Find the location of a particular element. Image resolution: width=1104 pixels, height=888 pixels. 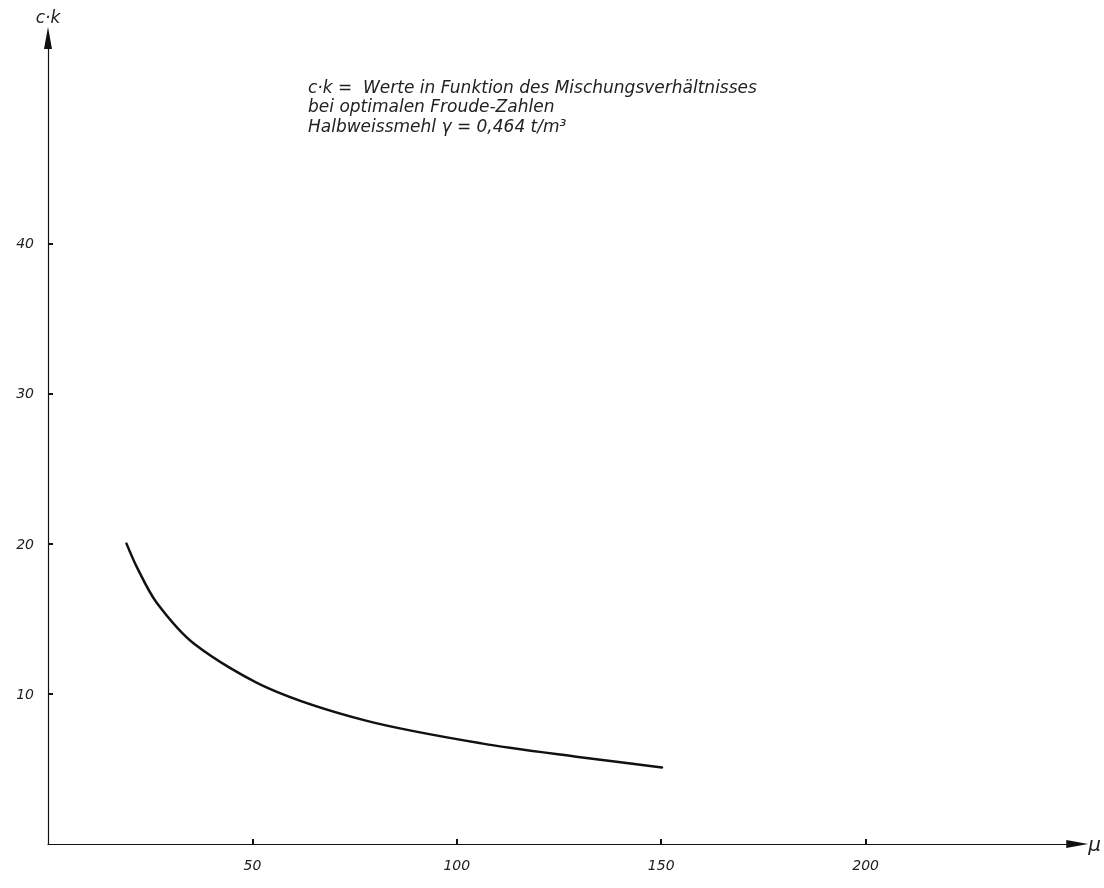

x-tick-label: 150 is located at coordinates (661, 865).